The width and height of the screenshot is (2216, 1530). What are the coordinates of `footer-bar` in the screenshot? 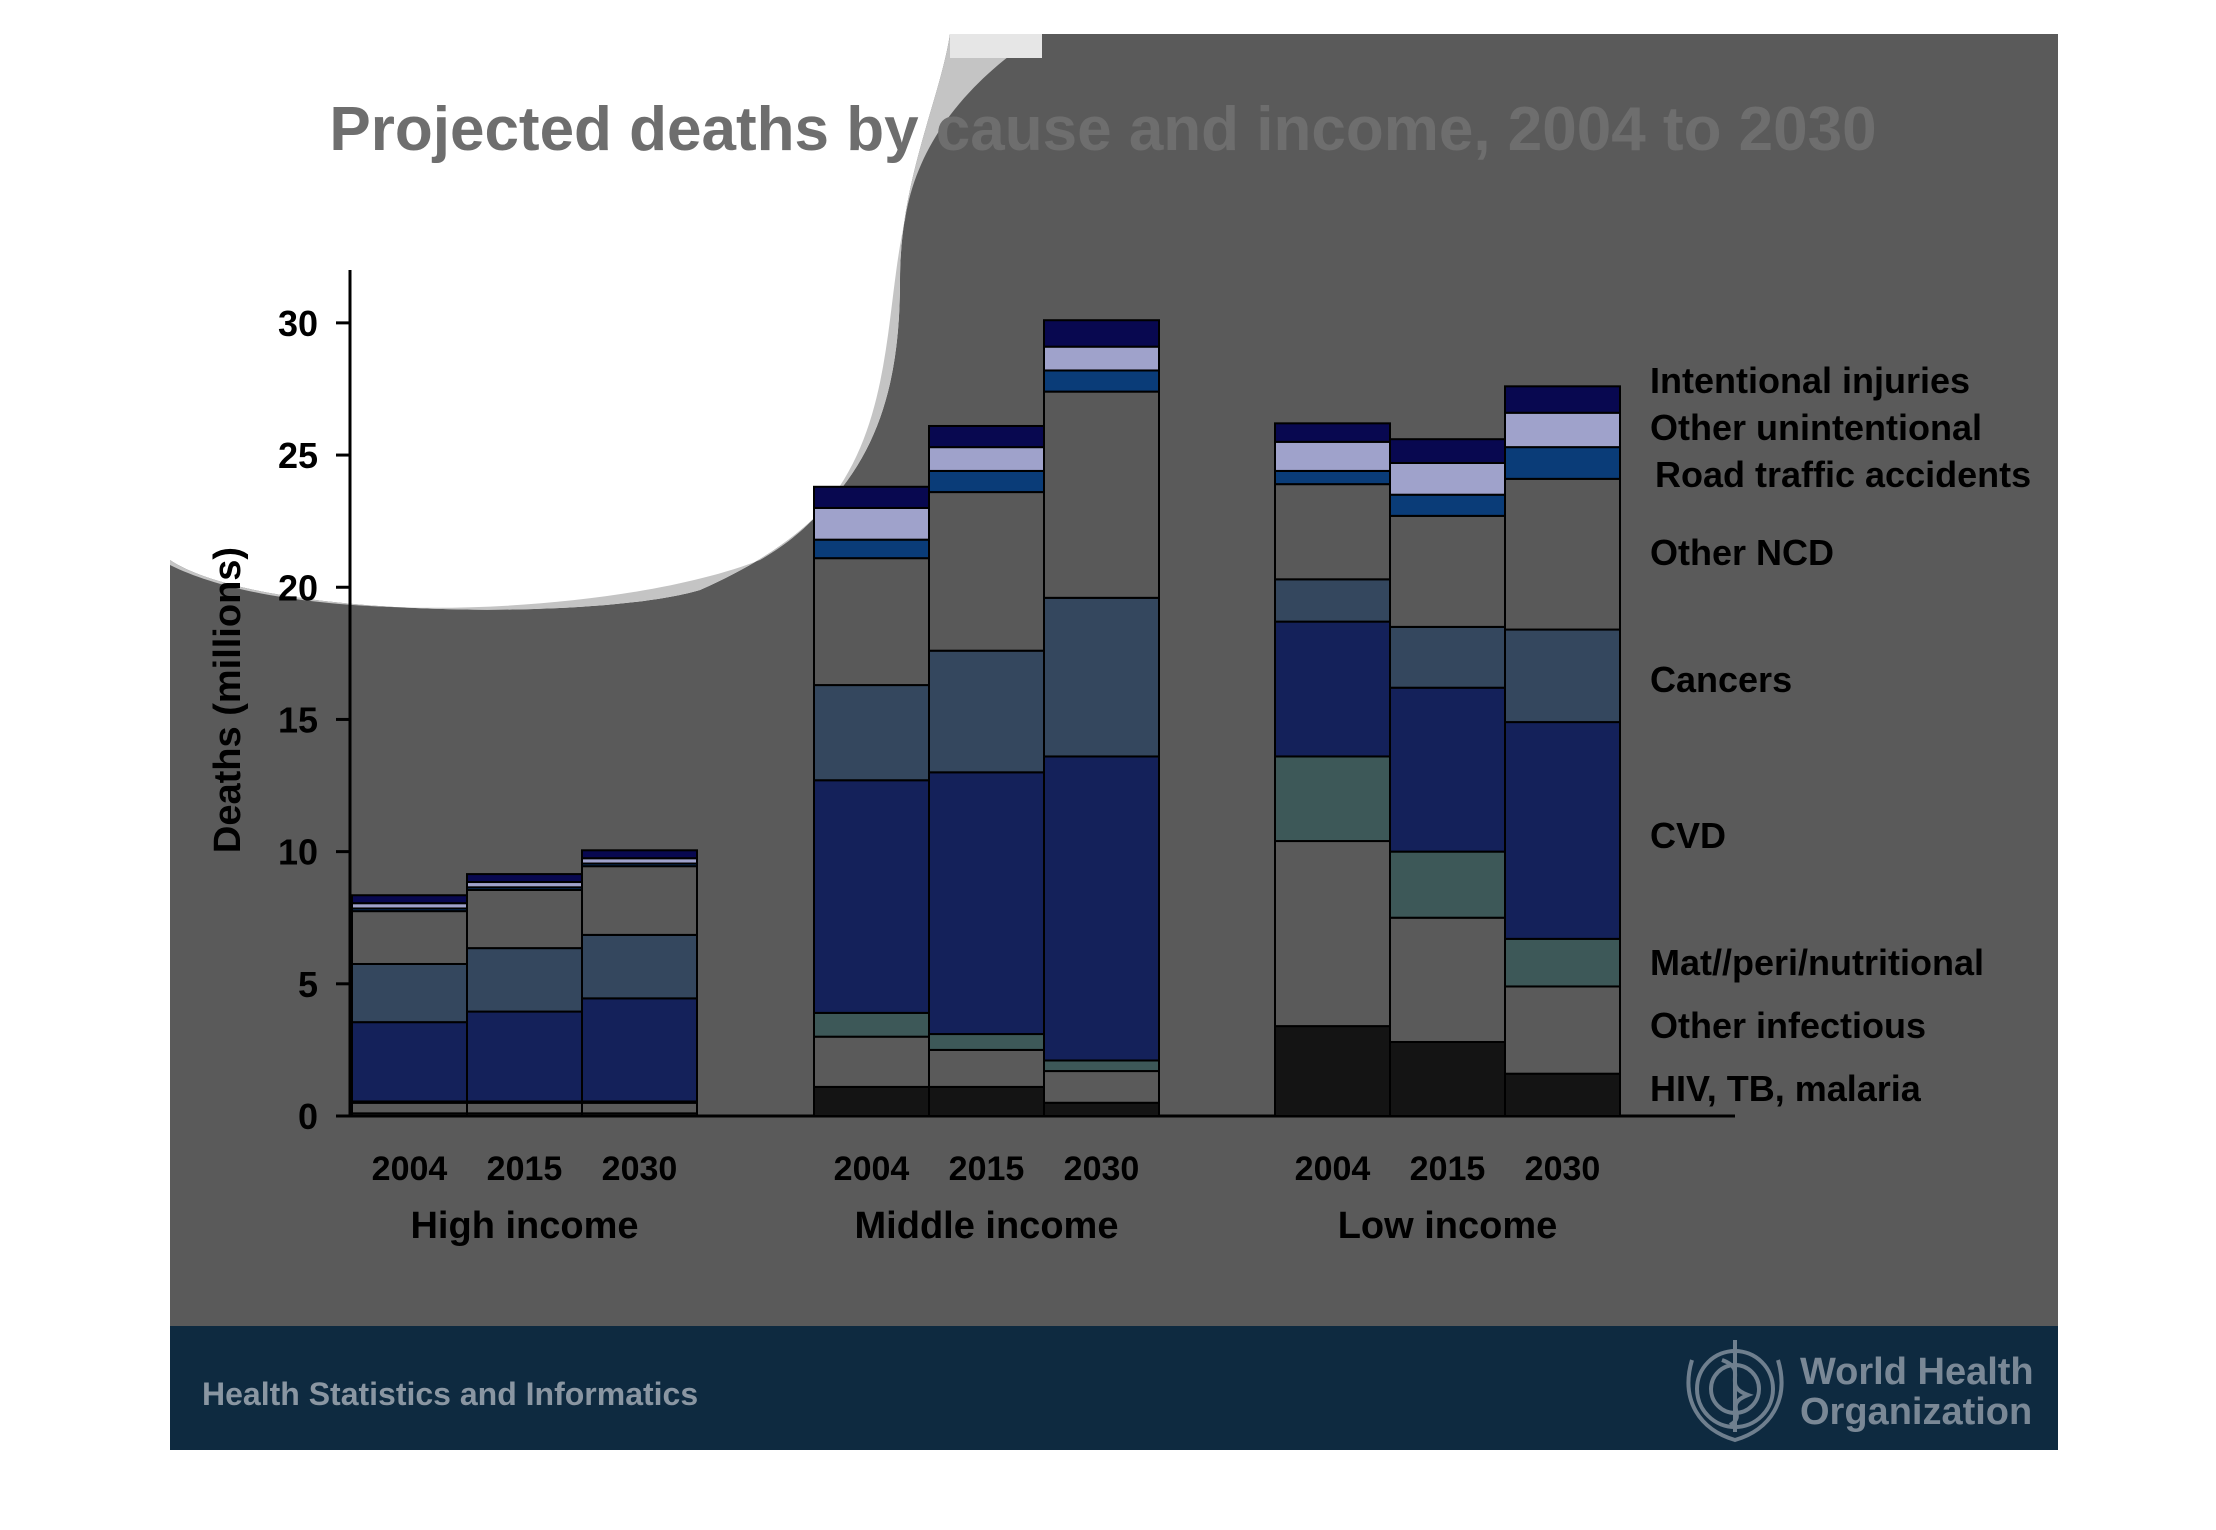 It's located at (1114, 1388).